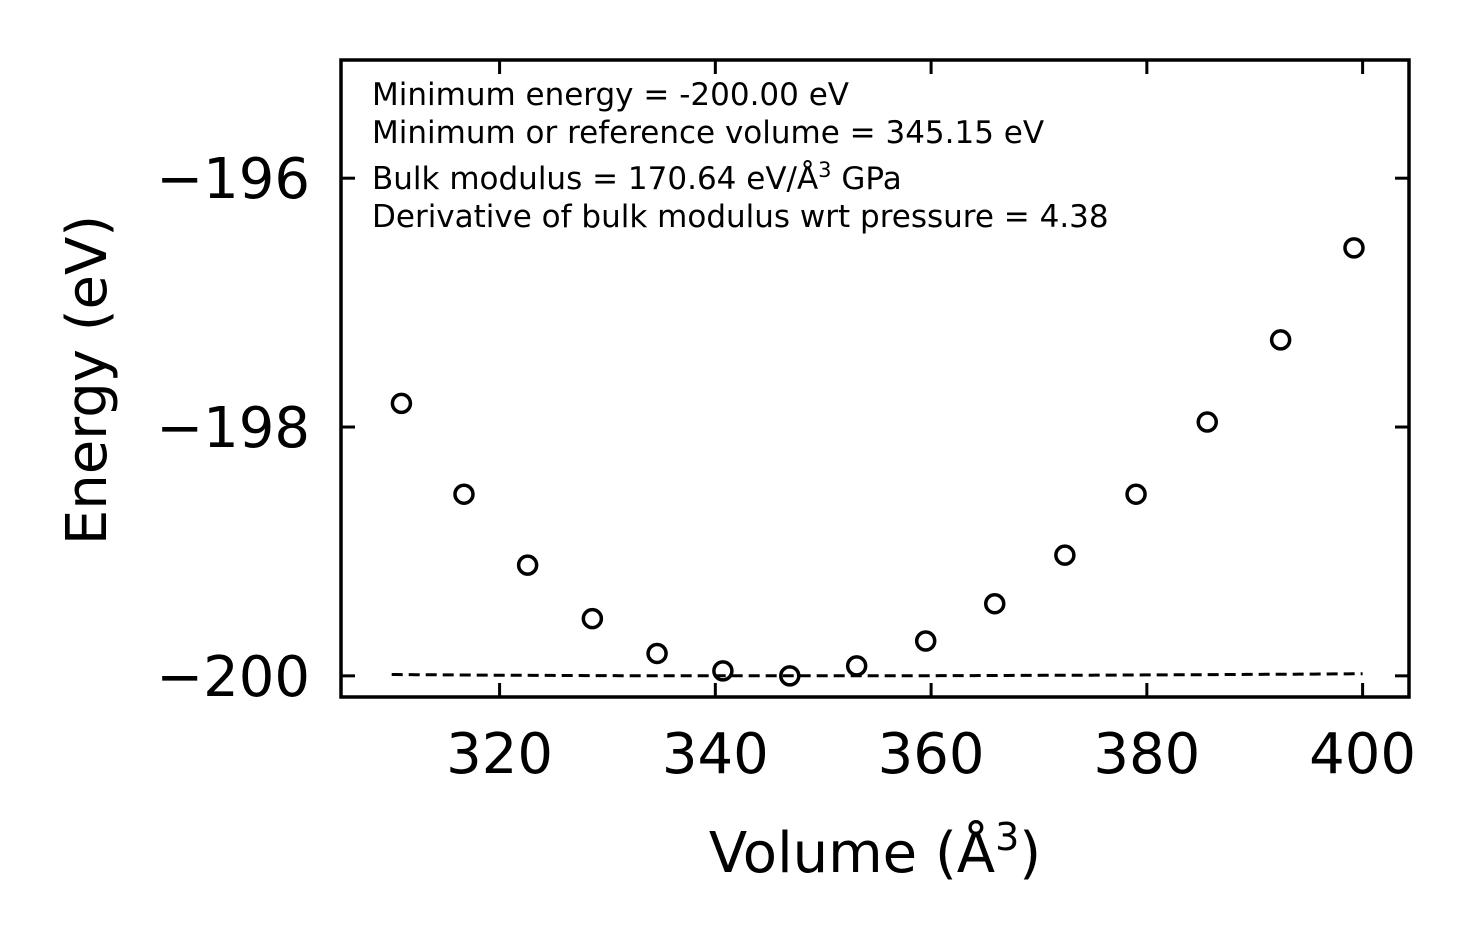 The width and height of the screenshot is (1477, 943). I want to click on y-tick-label: −200, so click(233, 677).